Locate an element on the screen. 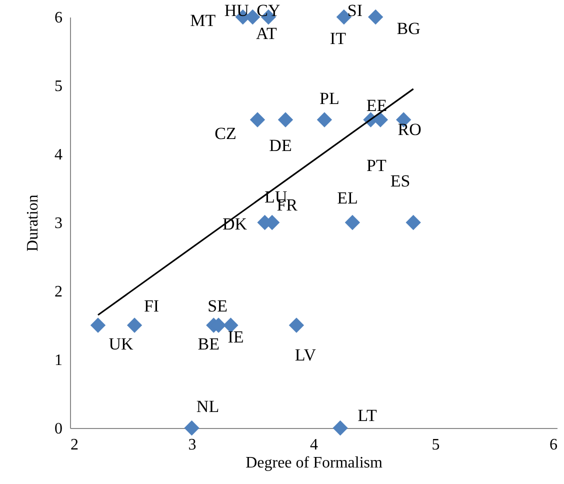  x-tick-label: 5 is located at coordinates (436, 445).